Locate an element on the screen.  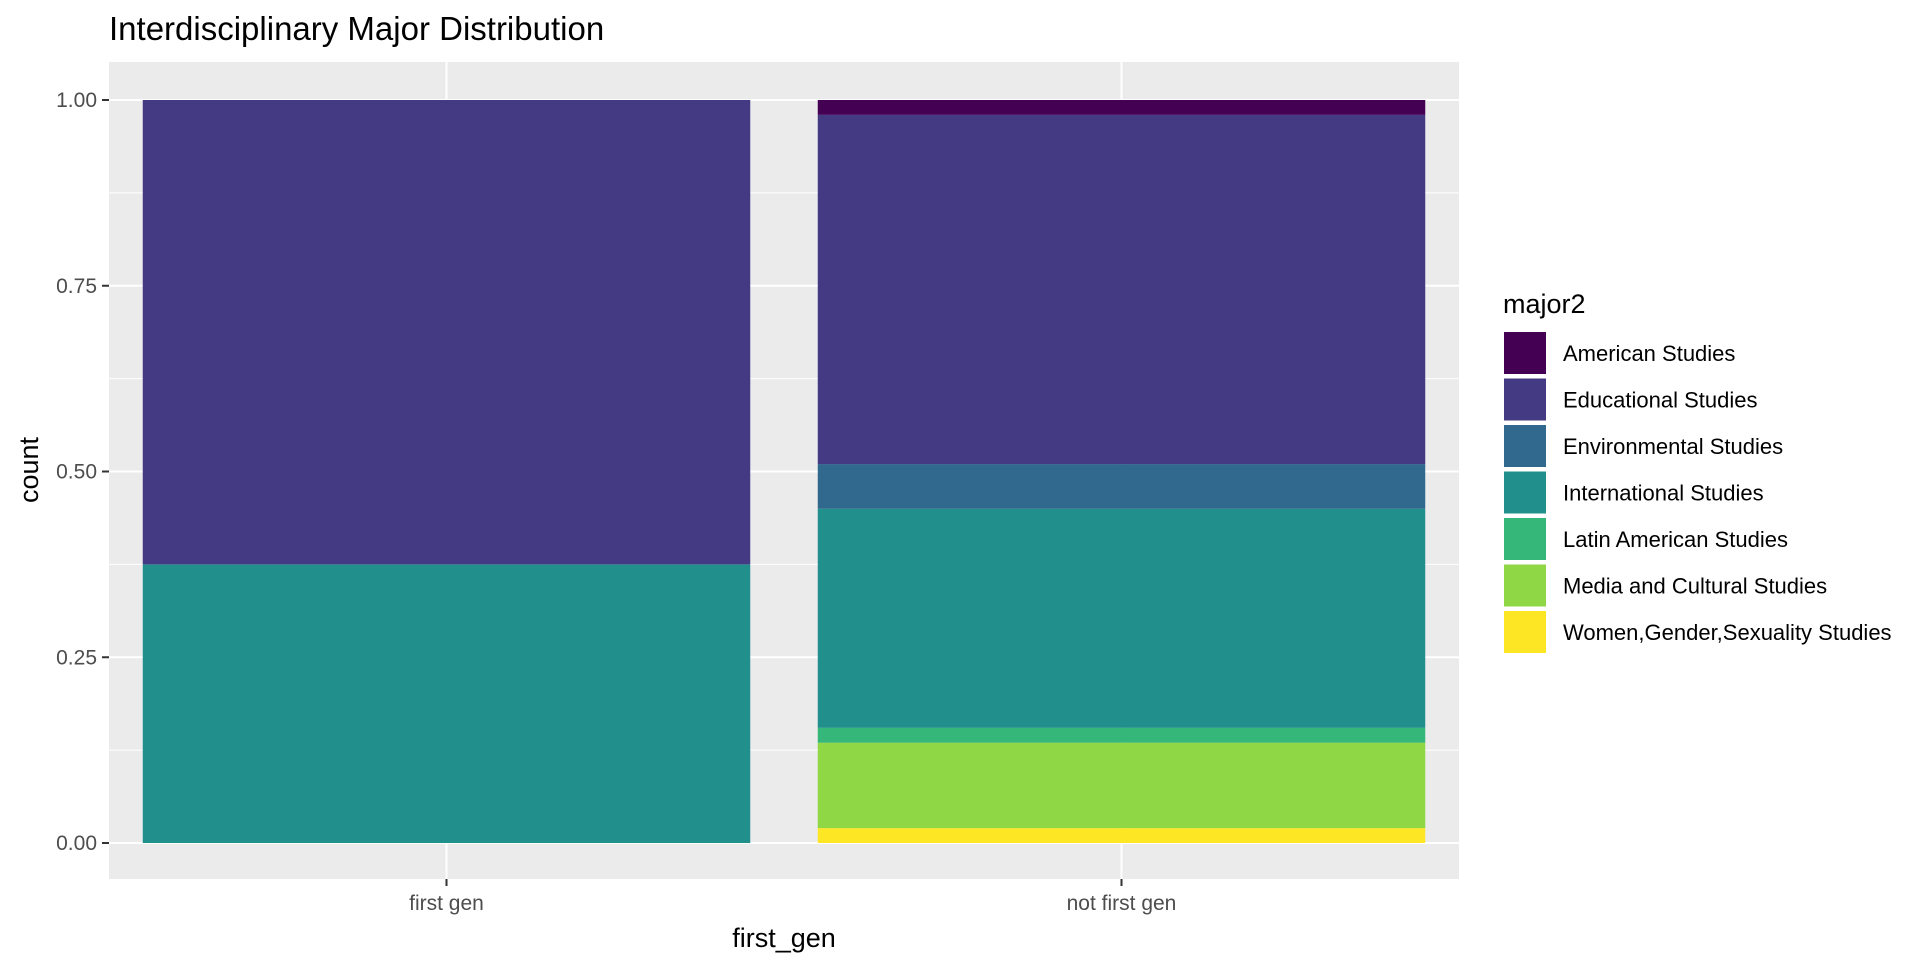
legend-label: Media and Cultural Studies is located at coordinates (1695, 586).